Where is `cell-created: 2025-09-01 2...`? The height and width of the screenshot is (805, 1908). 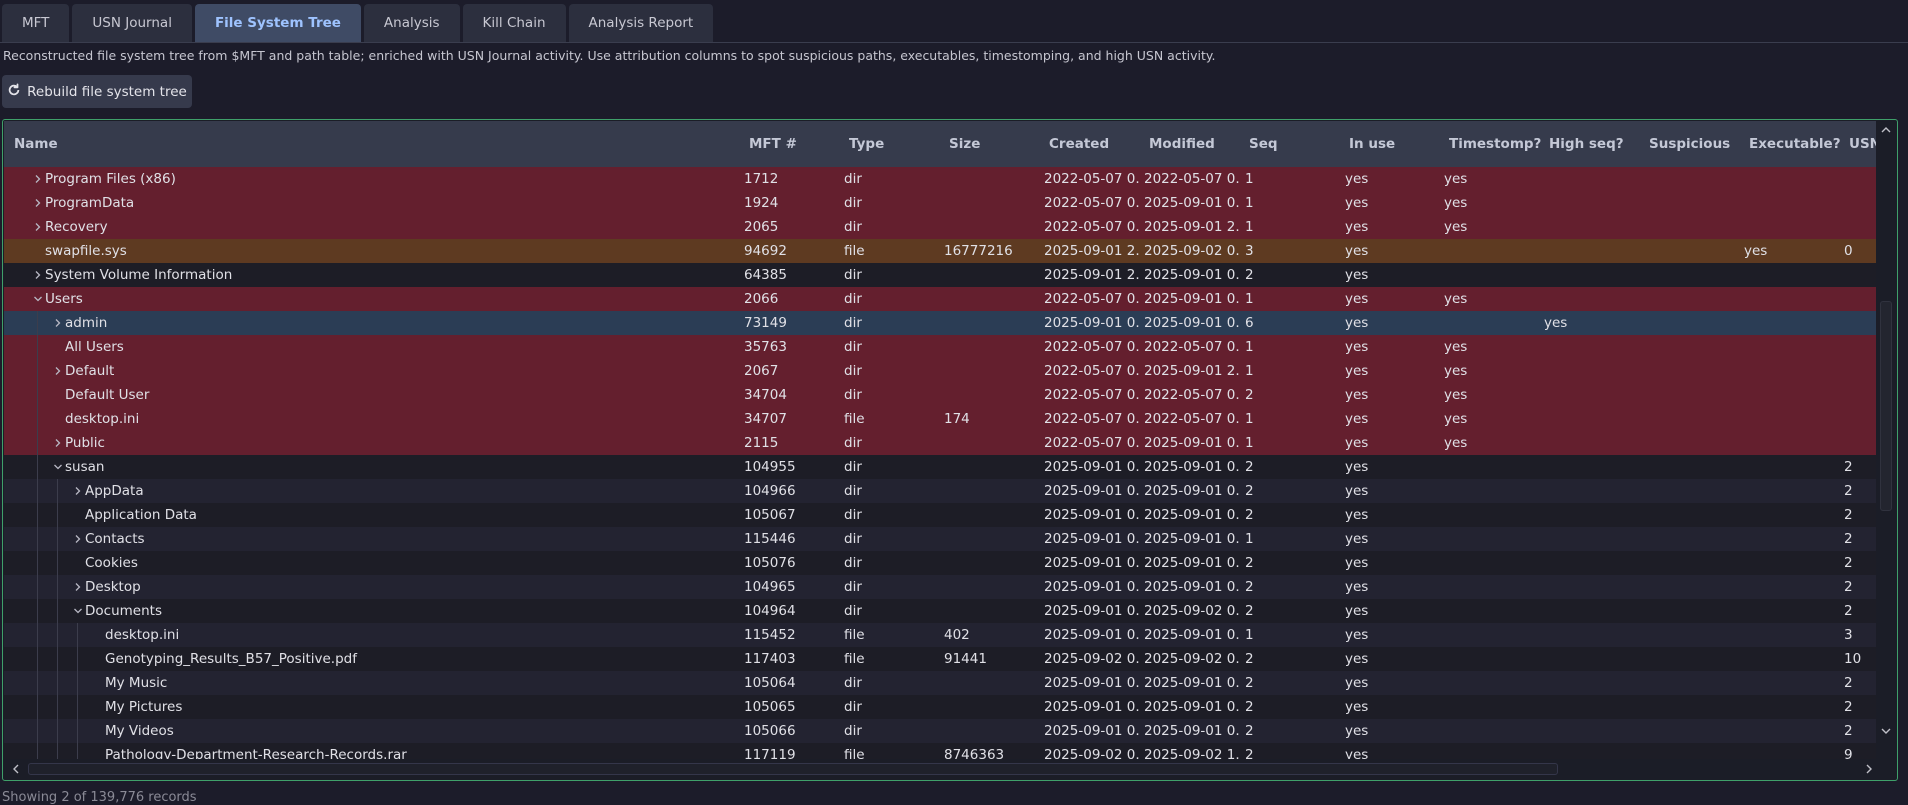
cell-created: 2025-09-01 2... is located at coordinates (1091, 251).